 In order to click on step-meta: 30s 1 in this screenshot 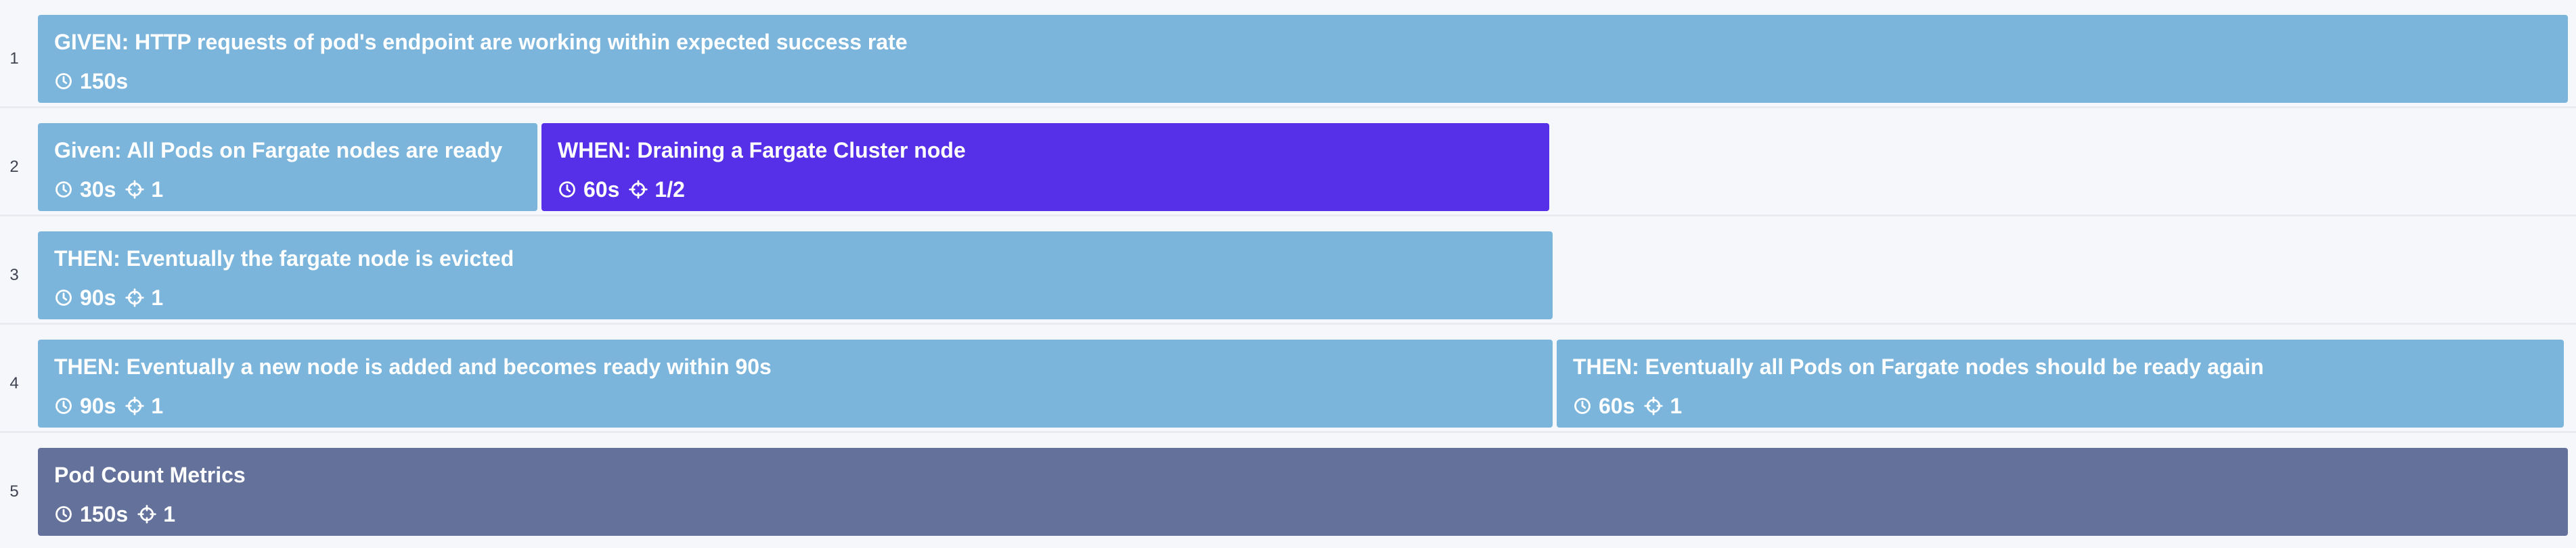, I will do `click(113, 189)`.